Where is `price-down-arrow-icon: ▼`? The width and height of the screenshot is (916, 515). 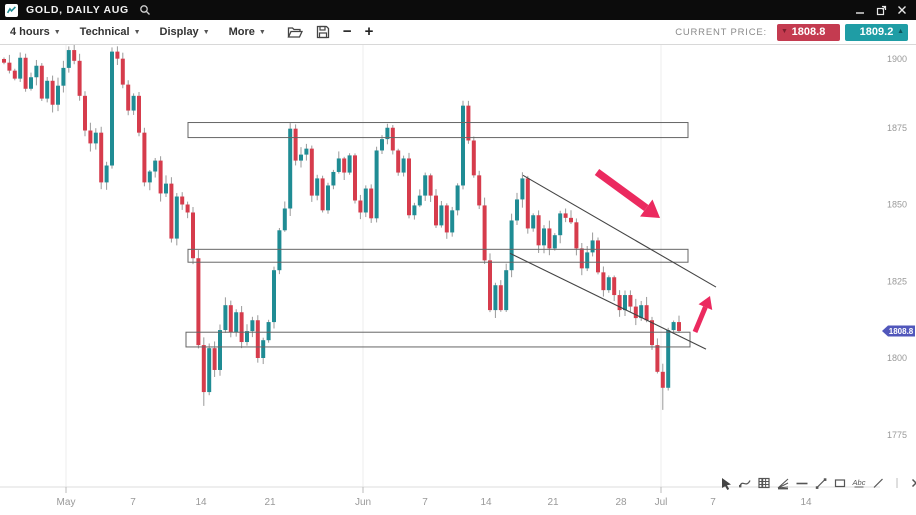
price-down-arrow-icon: ▼ is located at coordinates (784, 31).